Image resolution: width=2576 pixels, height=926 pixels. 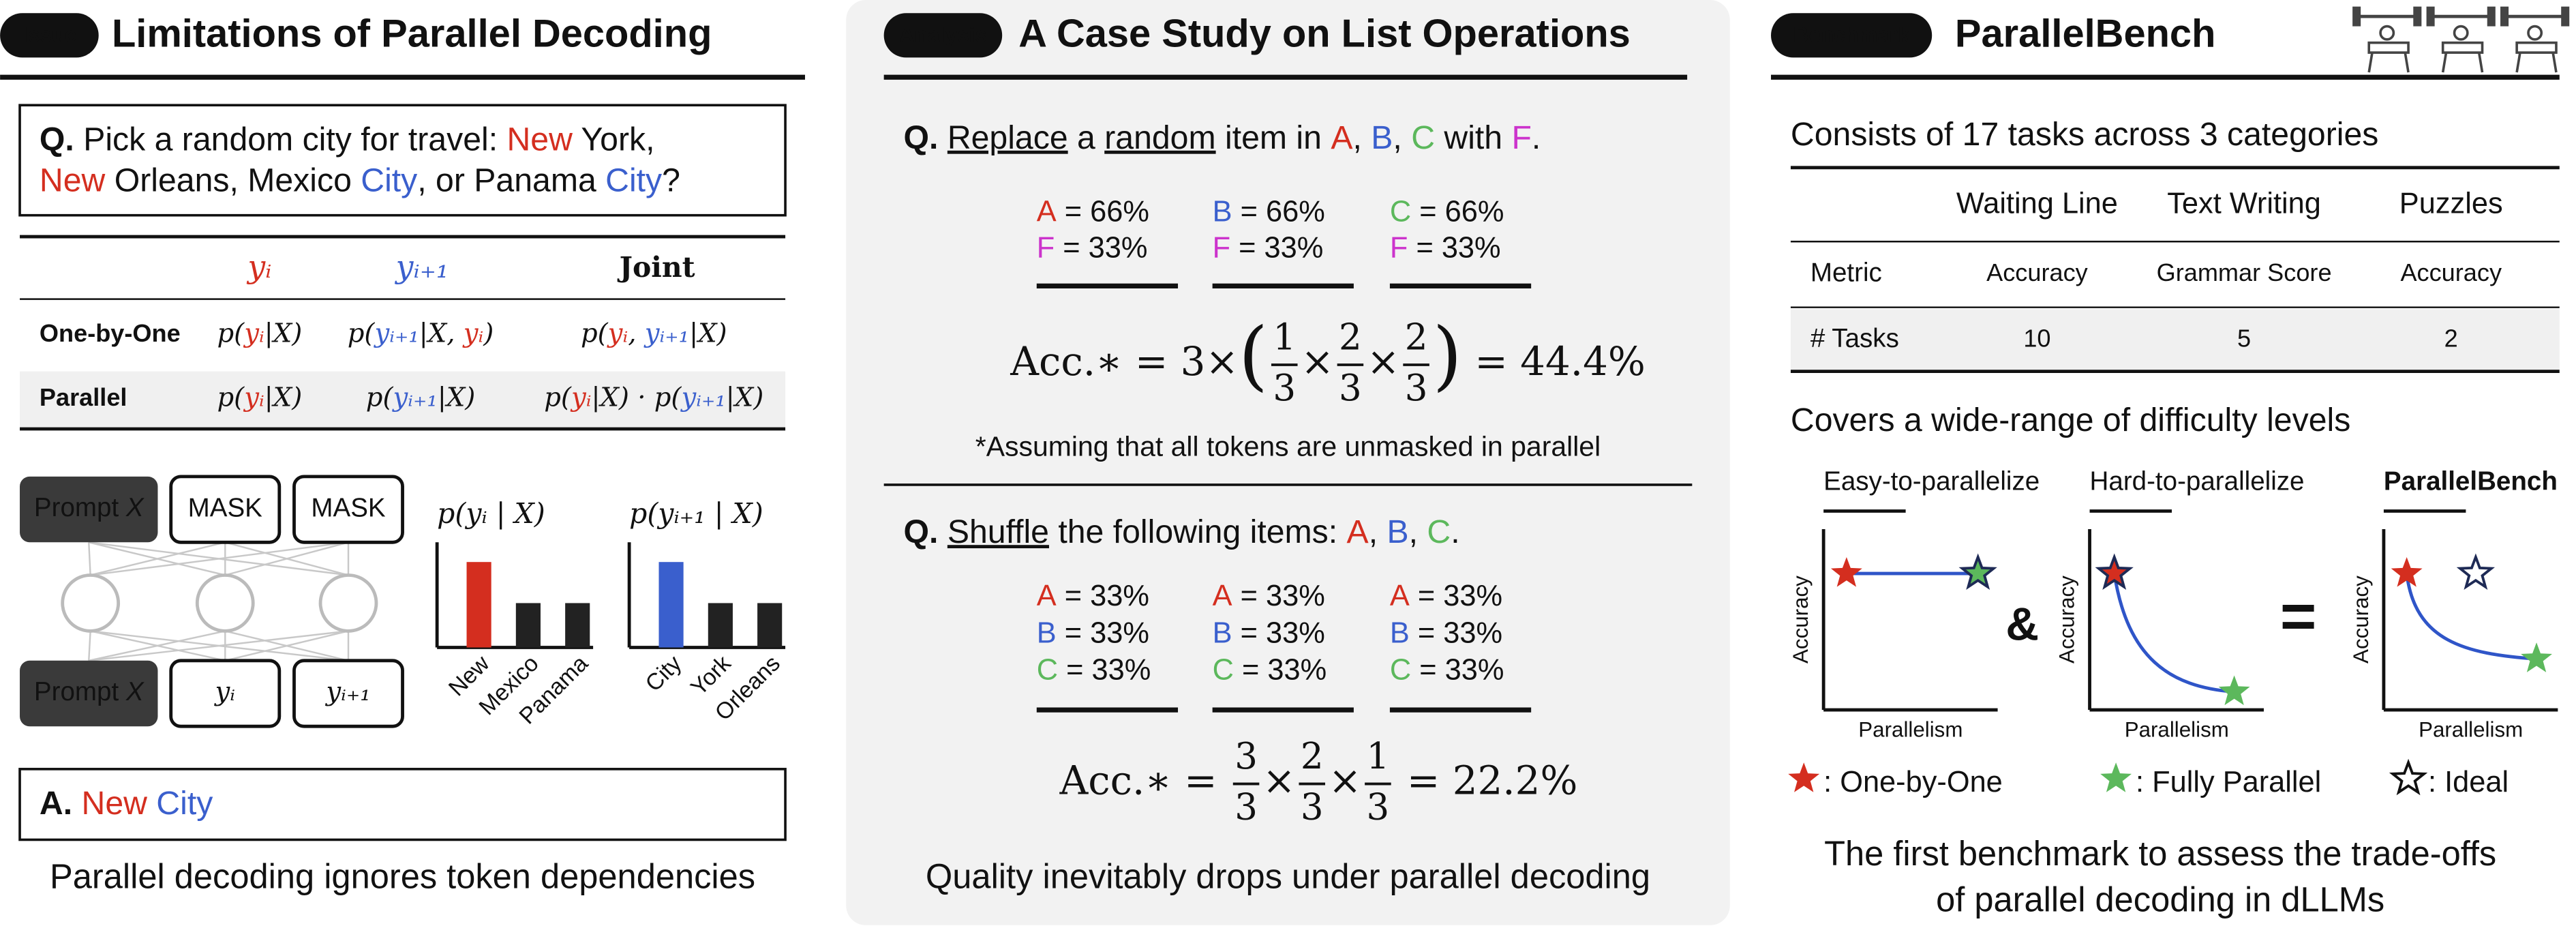 What do you see at coordinates (2244, 338) in the screenshot?
I see `table-cell: 5` at bounding box center [2244, 338].